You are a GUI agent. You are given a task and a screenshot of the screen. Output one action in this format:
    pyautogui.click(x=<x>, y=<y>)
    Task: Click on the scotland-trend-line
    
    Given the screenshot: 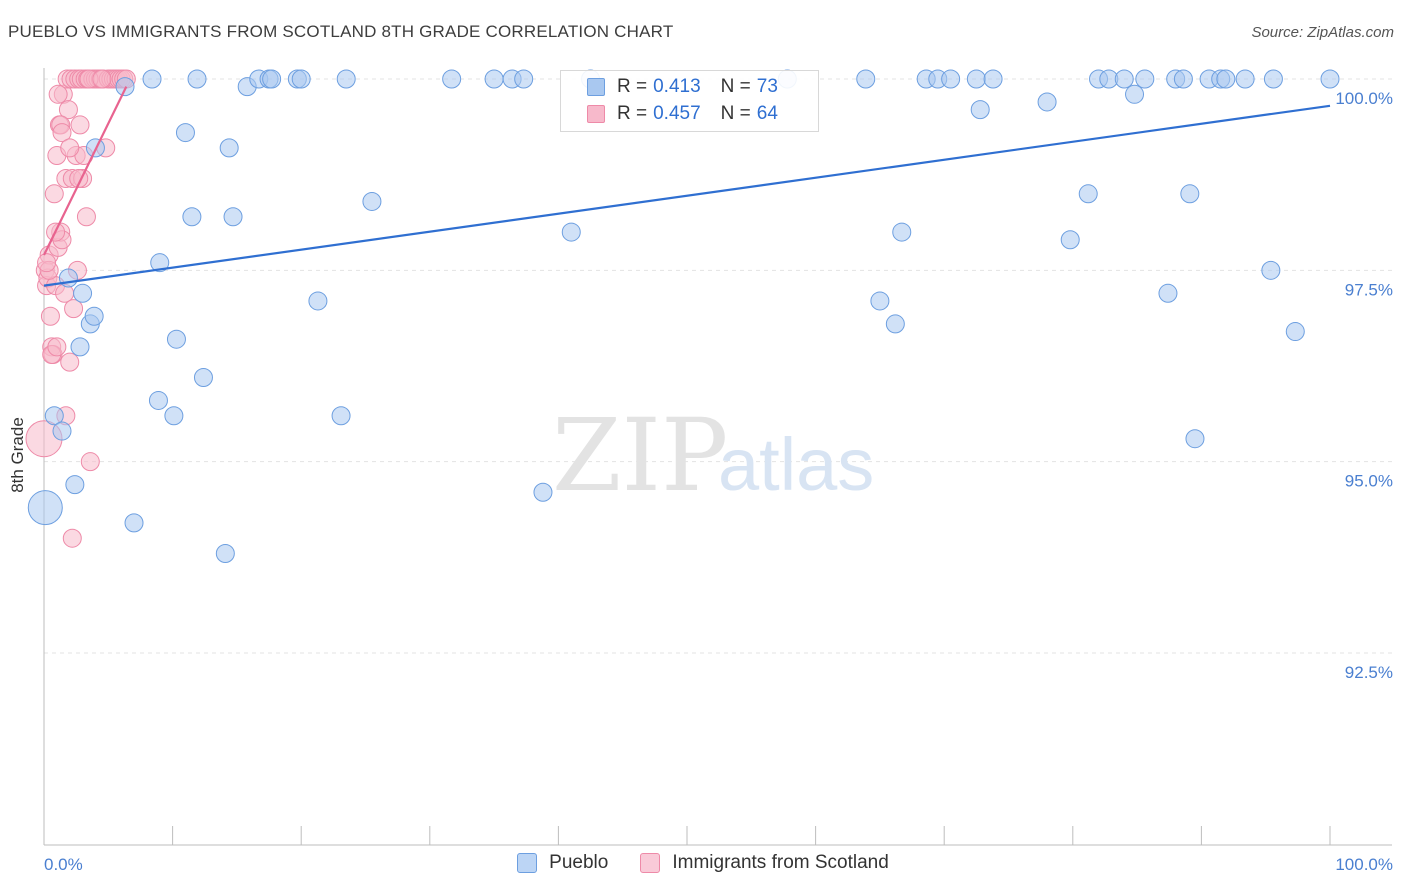 What is the action you would take?
    pyautogui.click(x=85, y=171)
    